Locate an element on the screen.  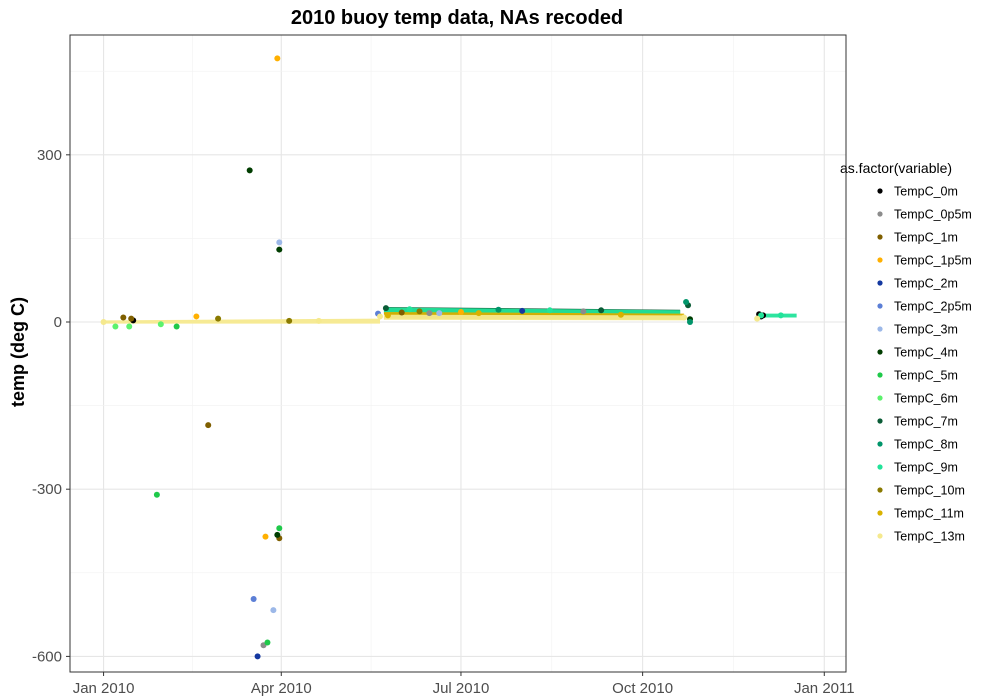
legend-label: TempC_3m is located at coordinates (926, 330).